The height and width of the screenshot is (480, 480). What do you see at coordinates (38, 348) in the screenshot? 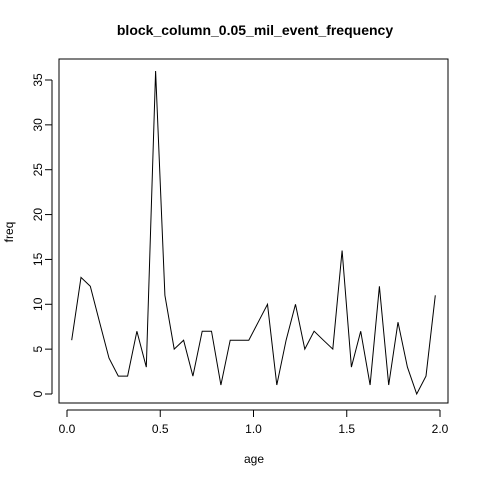
I see `y-tick-label: 5` at bounding box center [38, 348].